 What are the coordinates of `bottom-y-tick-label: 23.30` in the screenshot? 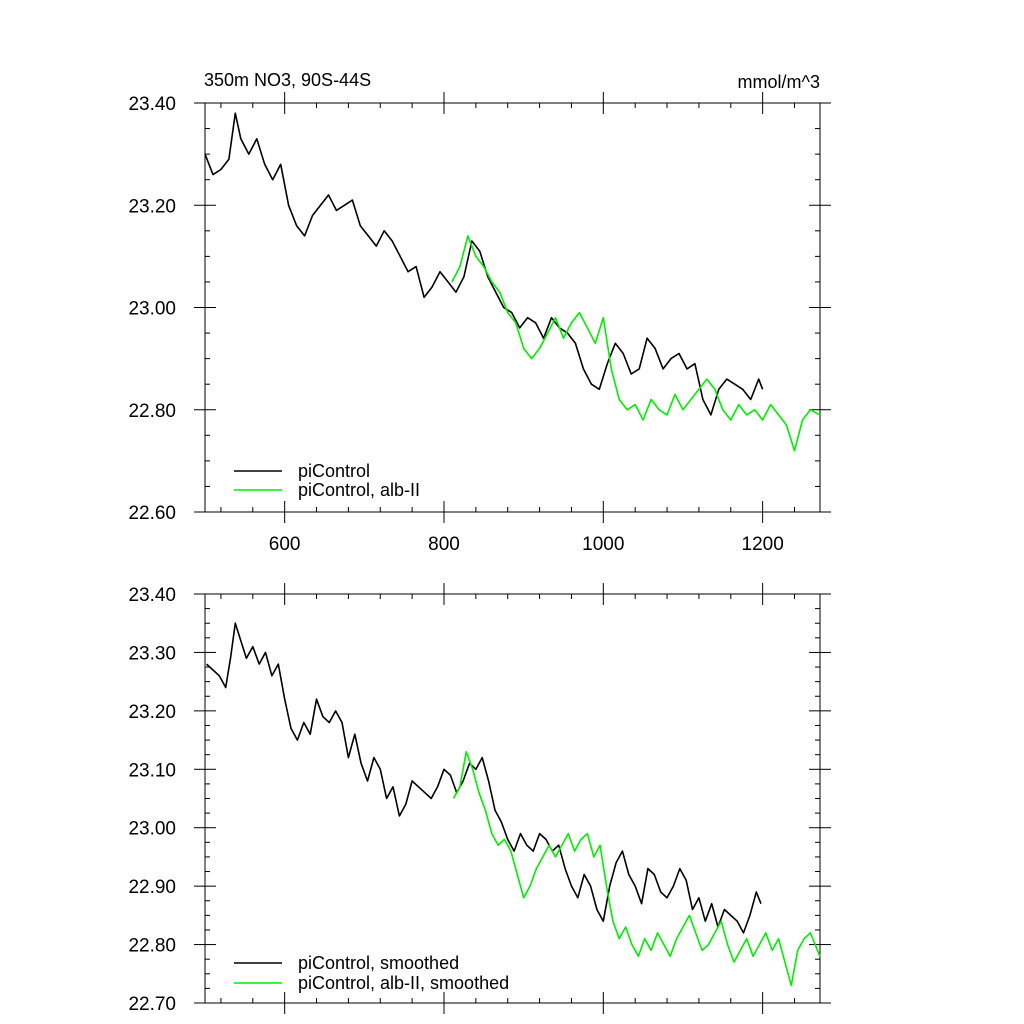 It's located at (152, 653).